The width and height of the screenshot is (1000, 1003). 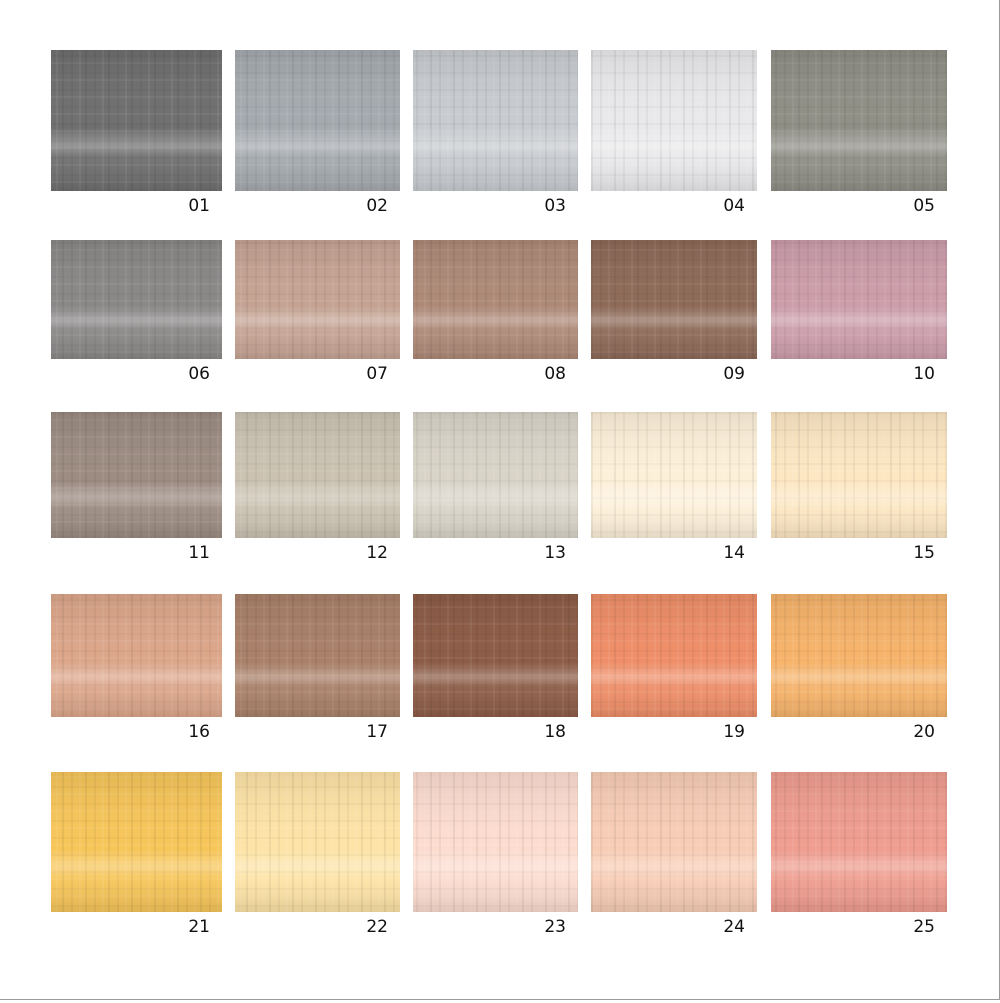 What do you see at coordinates (555, 927) in the screenshot?
I see `swatch-label: 23` at bounding box center [555, 927].